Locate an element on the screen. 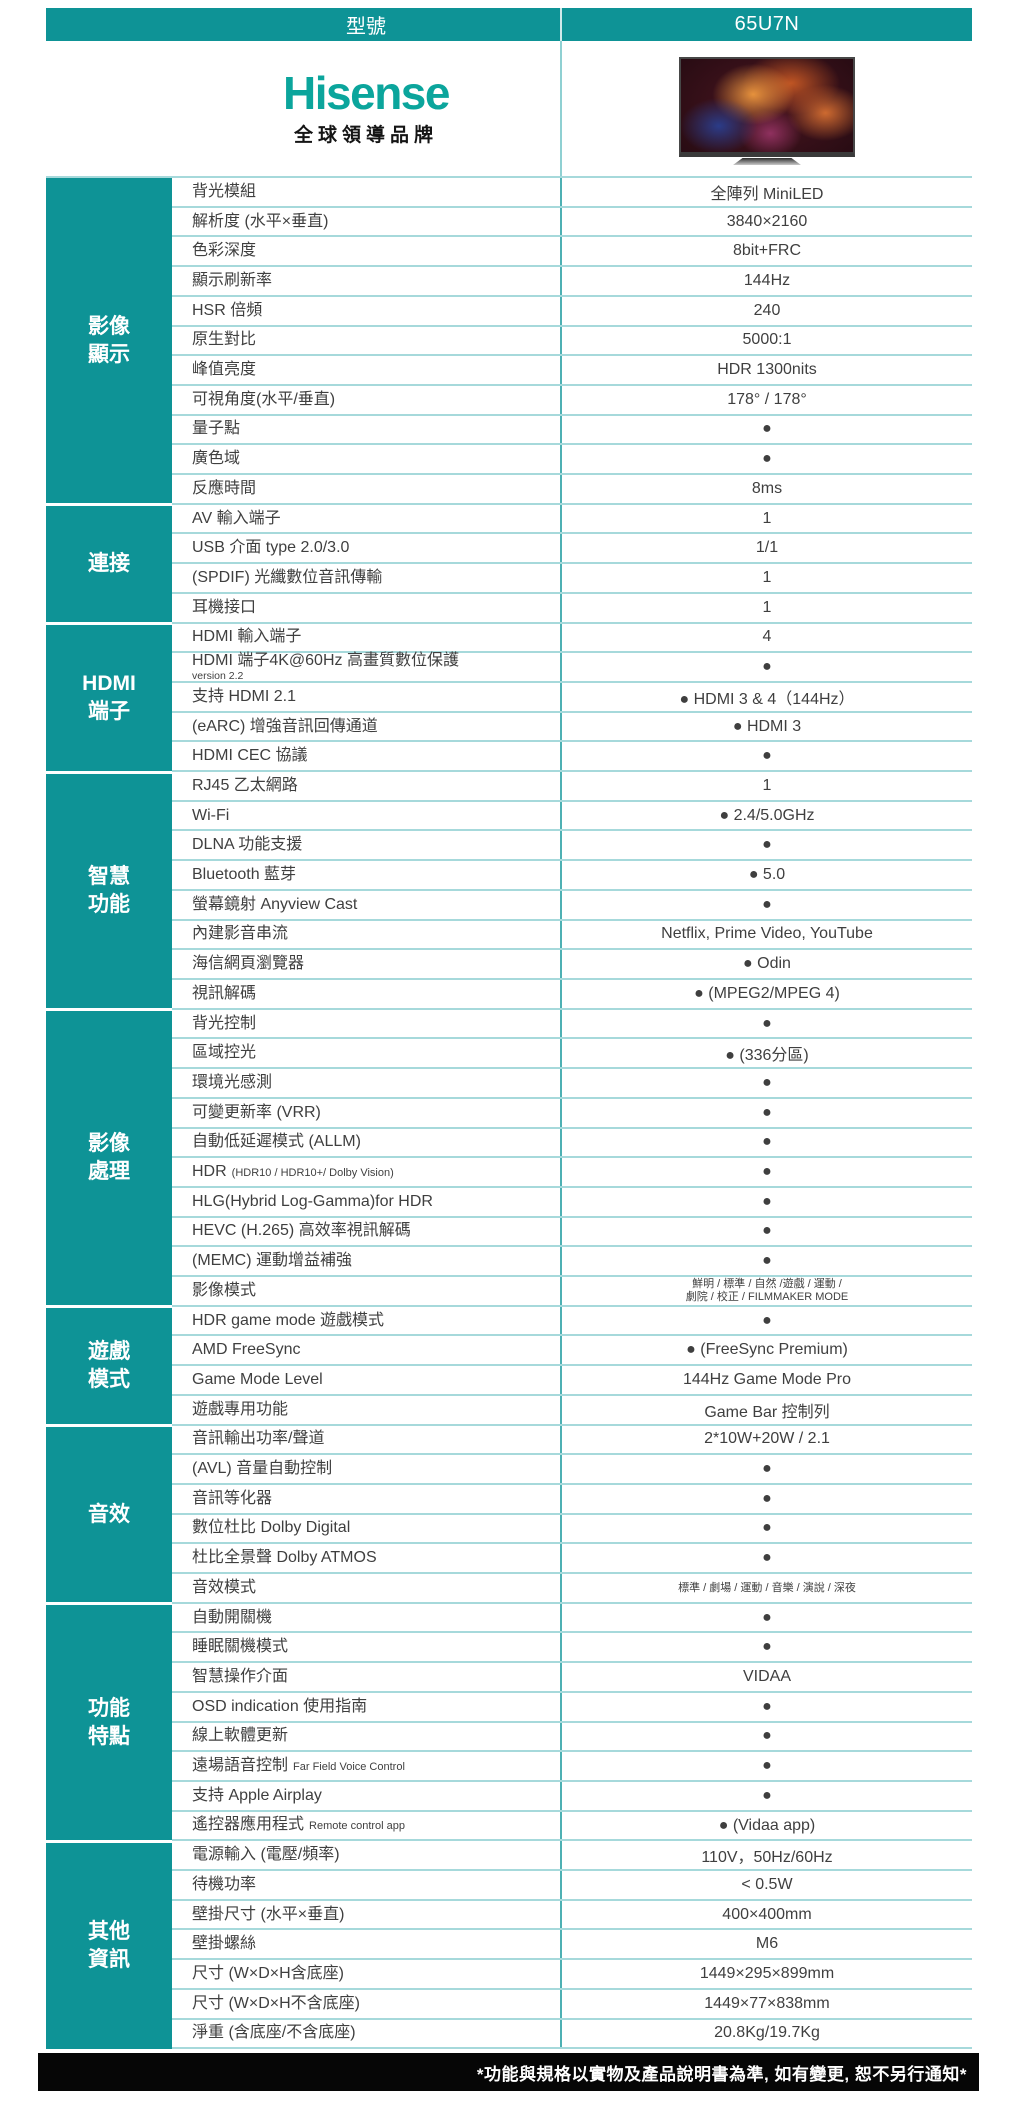 The width and height of the screenshot is (1016, 2105). spec-label-line: 反應時間 is located at coordinates (376, 488).